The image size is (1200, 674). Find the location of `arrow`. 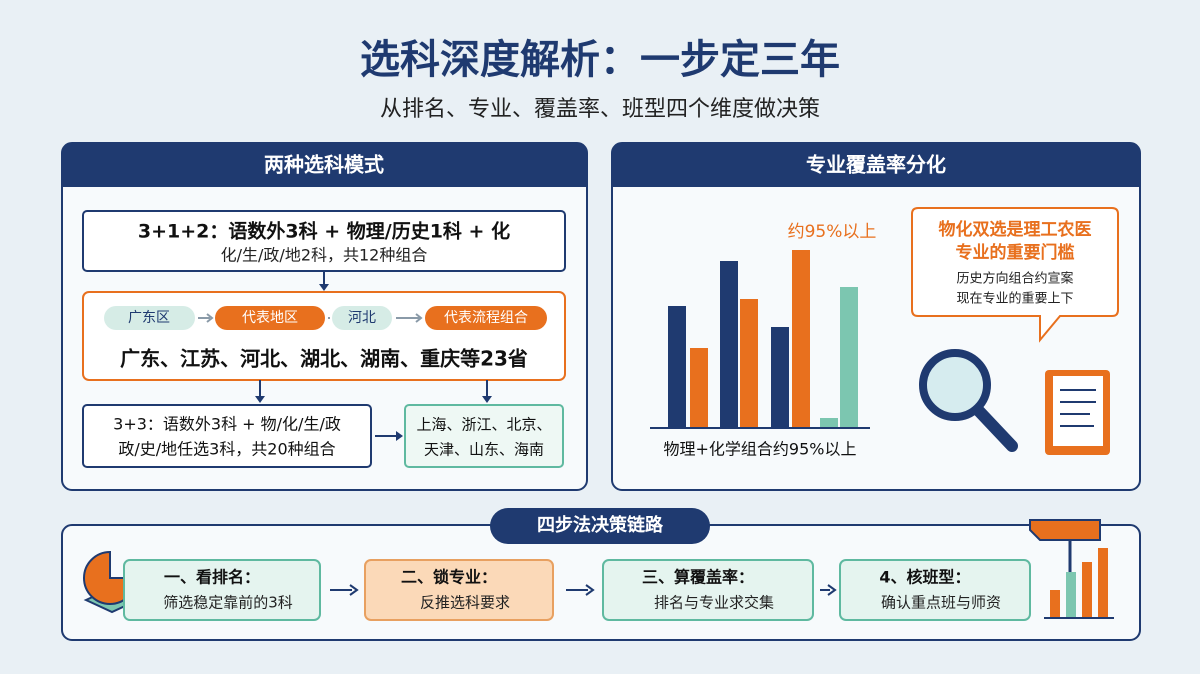

arrow is located at coordinates (373, 389).